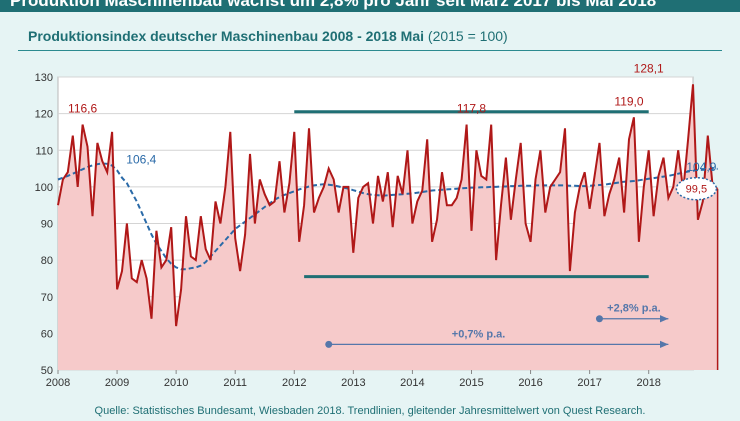 The image size is (740, 421). Describe the element at coordinates (530, 383) in the screenshot. I see `x-tick-label: 2016` at that location.